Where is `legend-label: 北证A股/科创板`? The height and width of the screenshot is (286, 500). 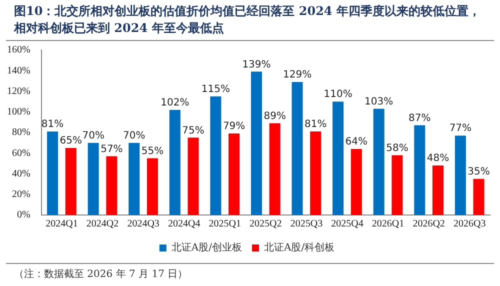 legend-label: 北证A股/科创板 is located at coordinates (299, 248).